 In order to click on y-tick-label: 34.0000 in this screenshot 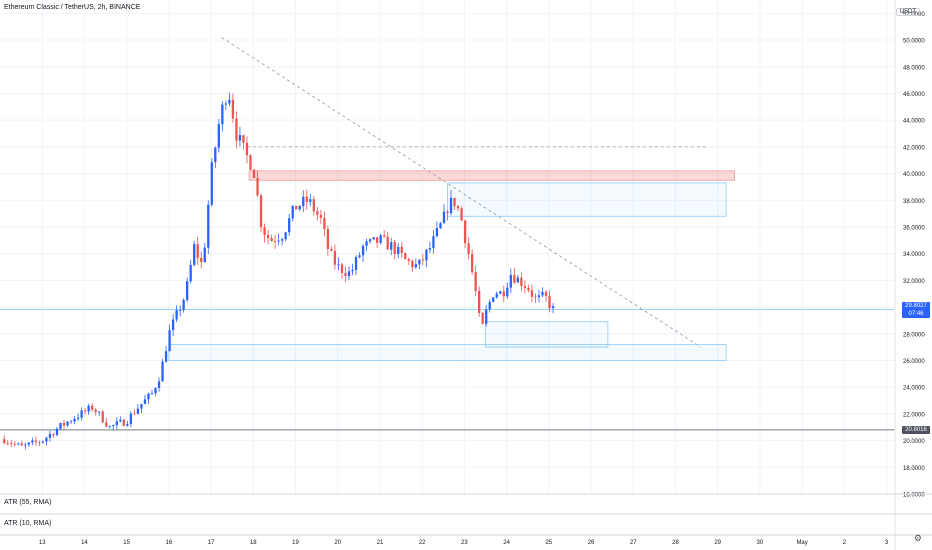, I will do `click(914, 255)`.